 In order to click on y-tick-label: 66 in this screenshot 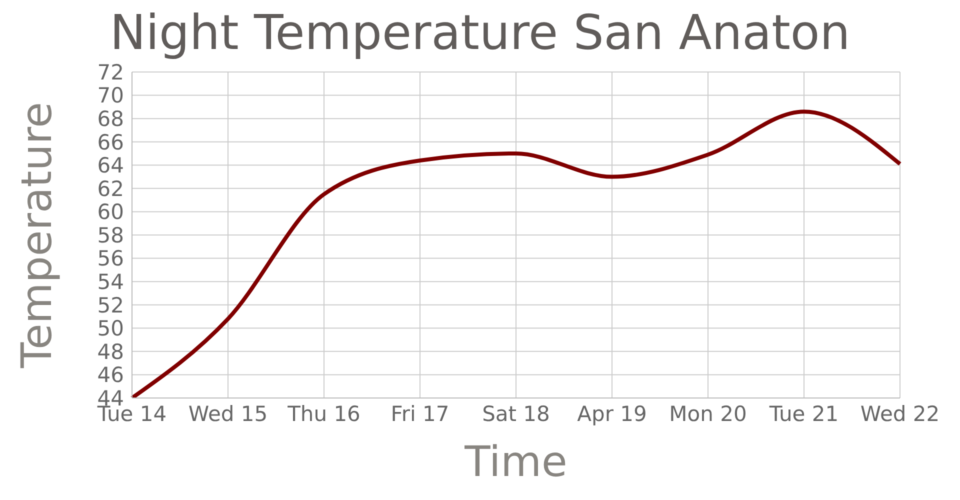, I will do `click(110, 142)`.